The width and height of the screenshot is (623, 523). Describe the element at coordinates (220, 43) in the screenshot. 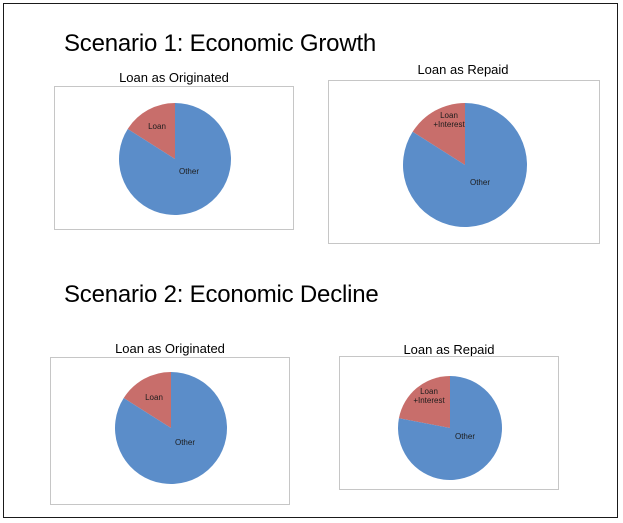

I see `scenario-1-heading: Scenario 1: Economic Growth` at that location.